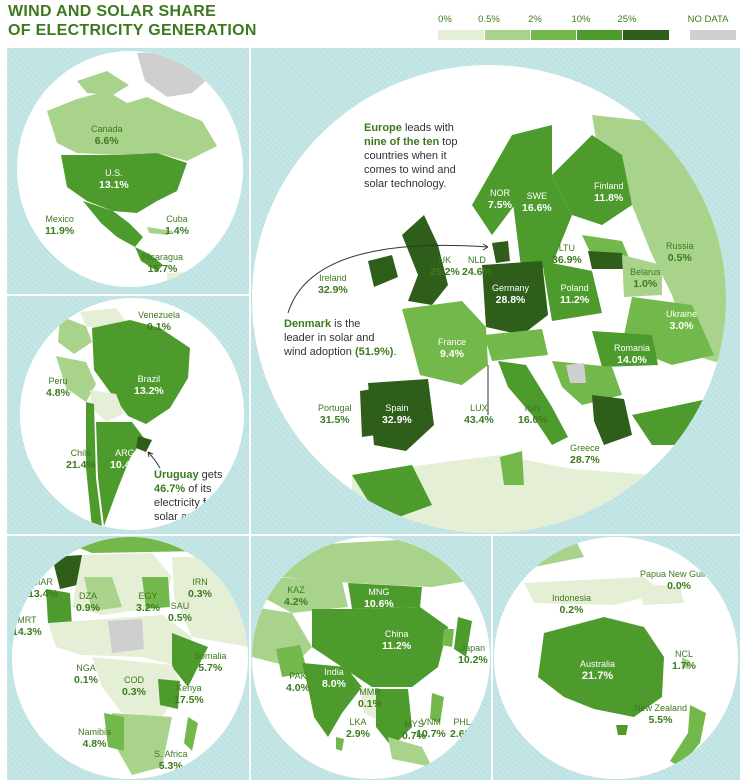  What do you see at coordinates (125, 459) in the screenshot?
I see `label-argentina: ARG 10.4%` at bounding box center [125, 459].